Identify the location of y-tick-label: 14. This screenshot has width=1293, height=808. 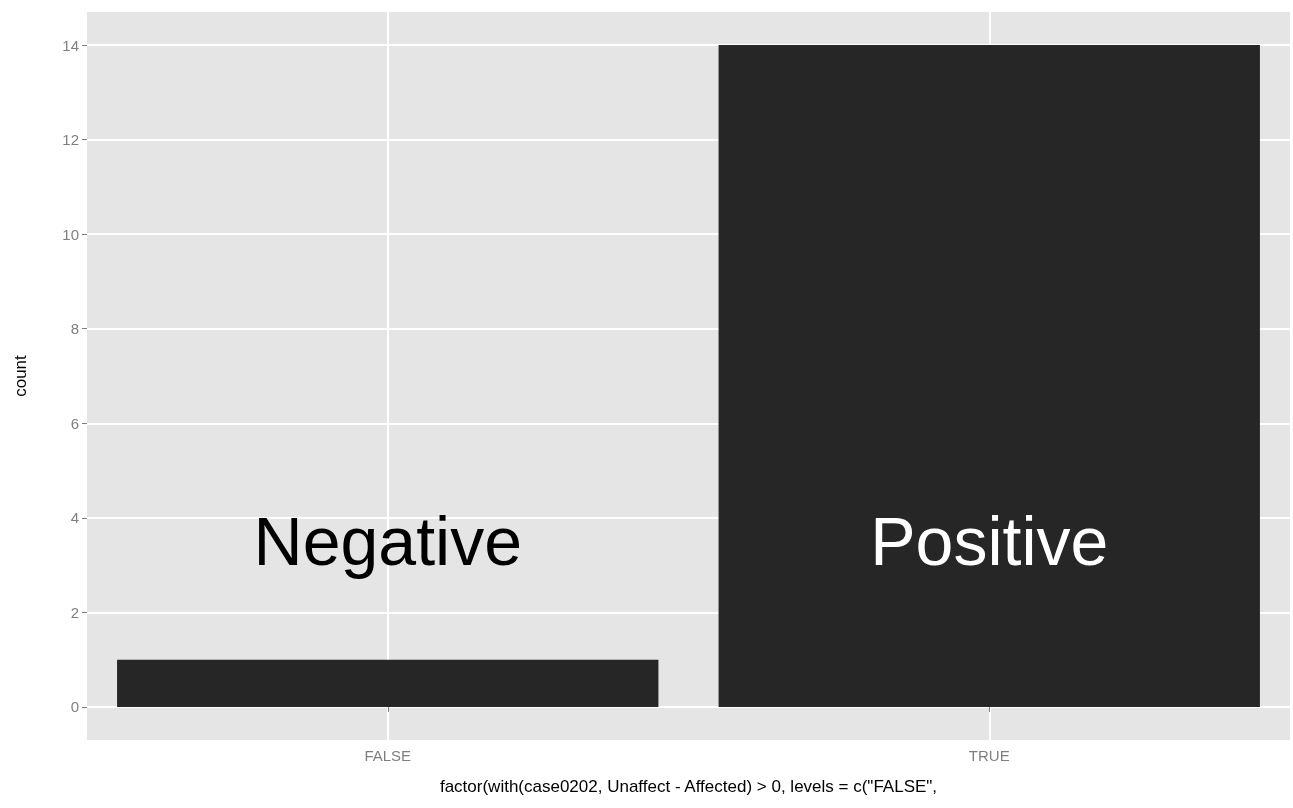
(70, 45).